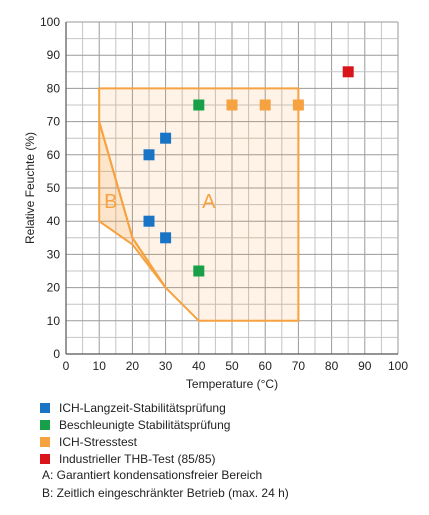 This screenshot has width=429, height=515. What do you see at coordinates (54, 88) in the screenshot?
I see `y-tick-label: 80` at bounding box center [54, 88].